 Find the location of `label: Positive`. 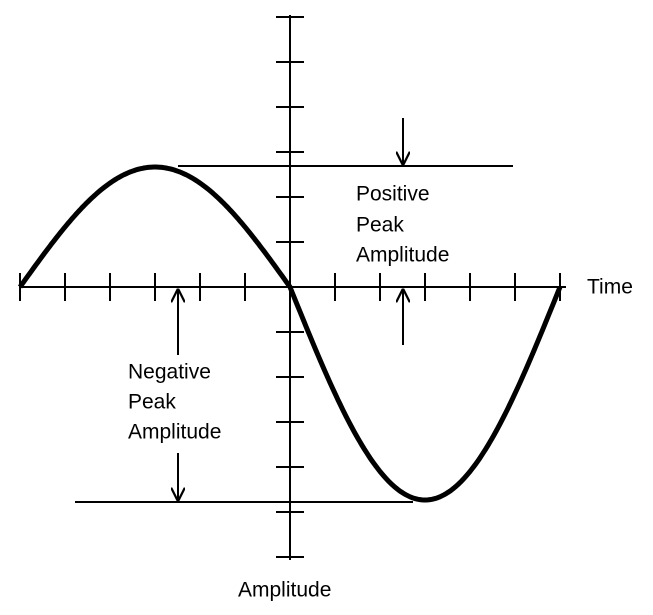

label: Positive is located at coordinates (393, 194).